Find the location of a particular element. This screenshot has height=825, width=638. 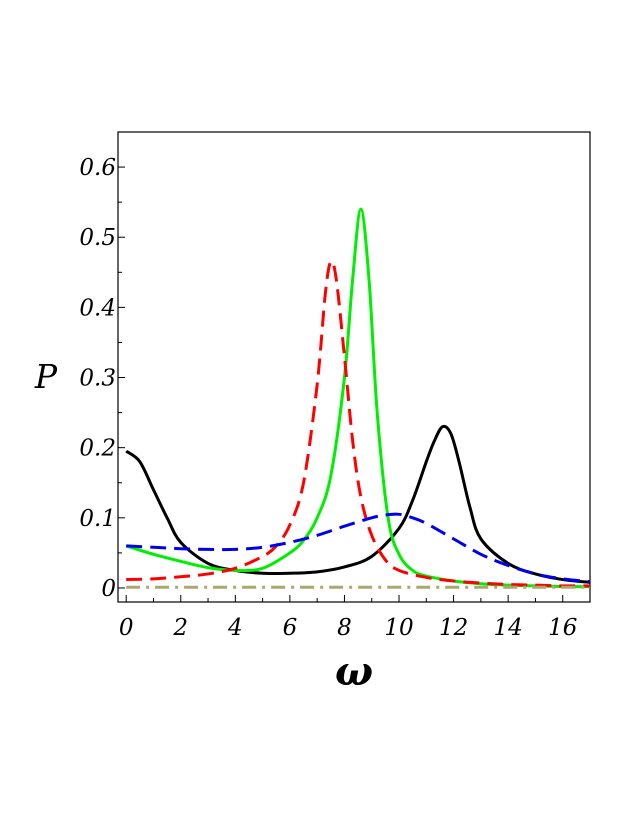

x-tick-label: 16 is located at coordinates (562, 628).